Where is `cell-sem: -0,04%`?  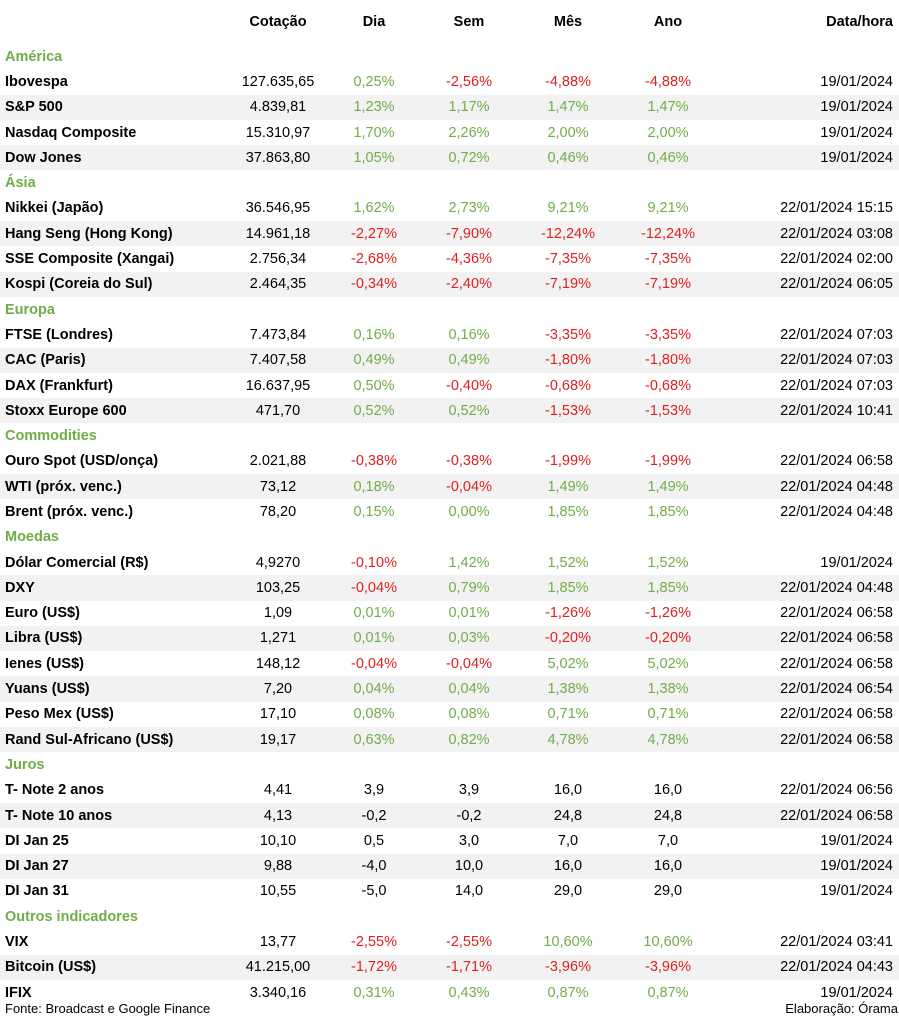 cell-sem: -0,04% is located at coordinates (469, 487).